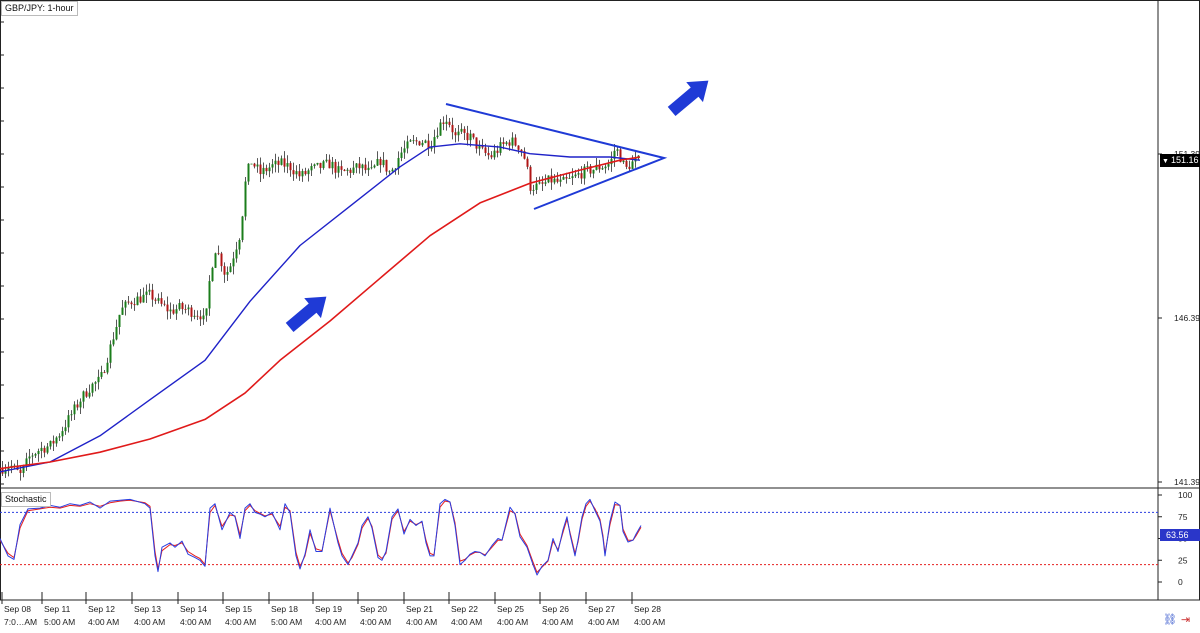  Describe the element at coordinates (306, 314) in the screenshot. I see `uptrend-arrow-icon-shape` at that location.